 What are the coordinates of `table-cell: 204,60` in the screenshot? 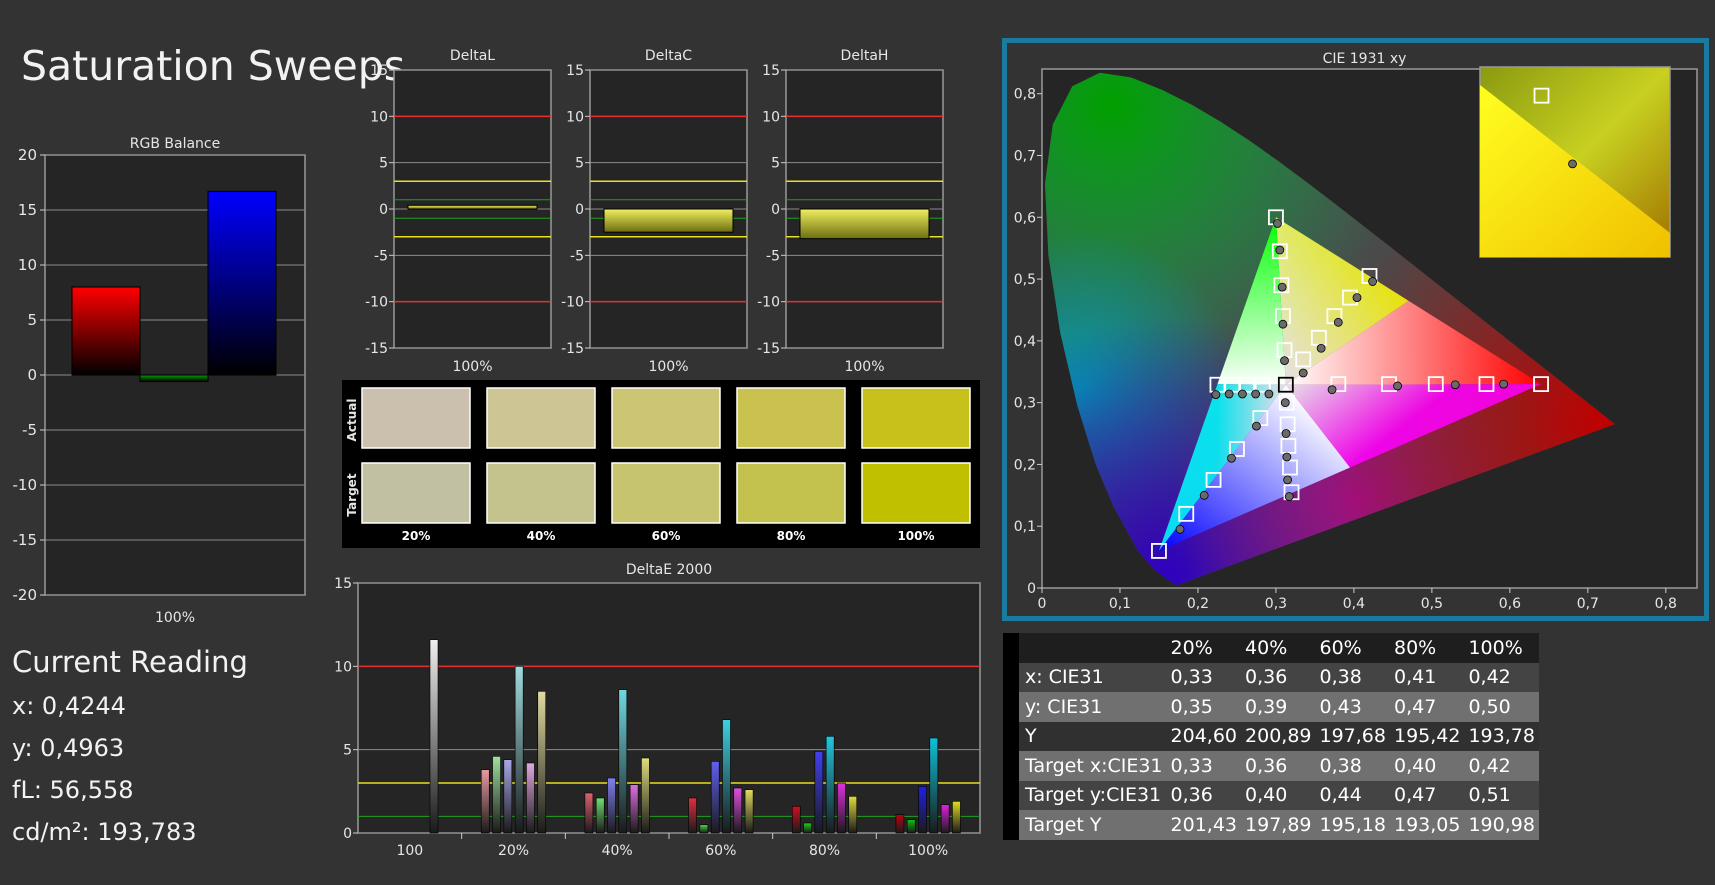 It's located at (1204, 736).